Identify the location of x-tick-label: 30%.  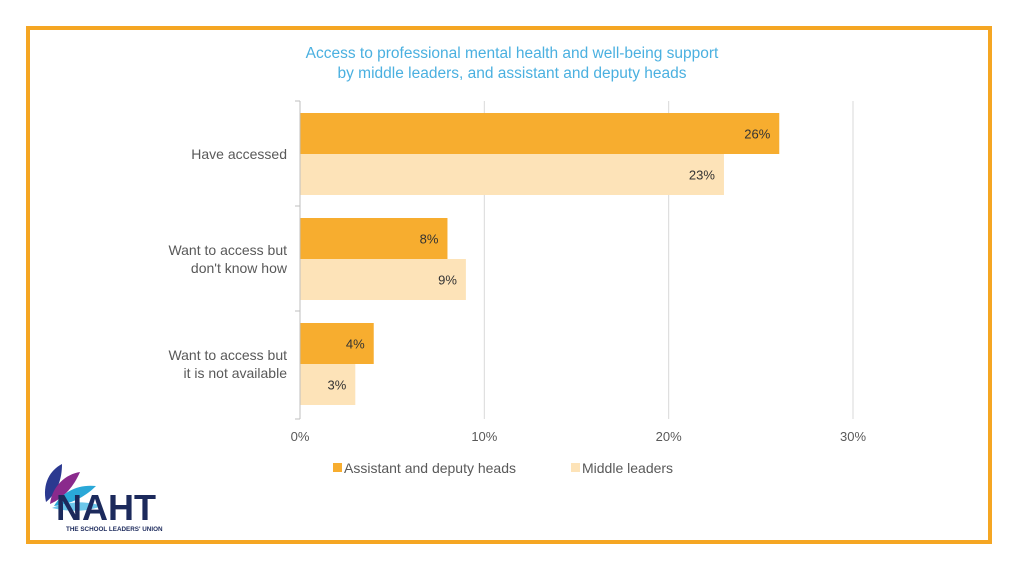
(853, 436).